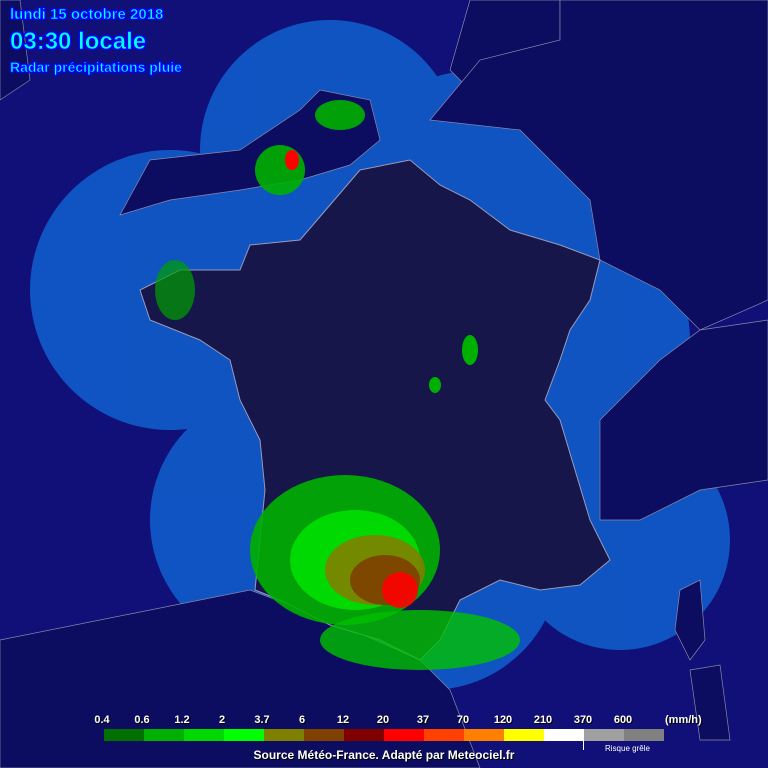  I want to click on legend-tick: 370, so click(583, 720).